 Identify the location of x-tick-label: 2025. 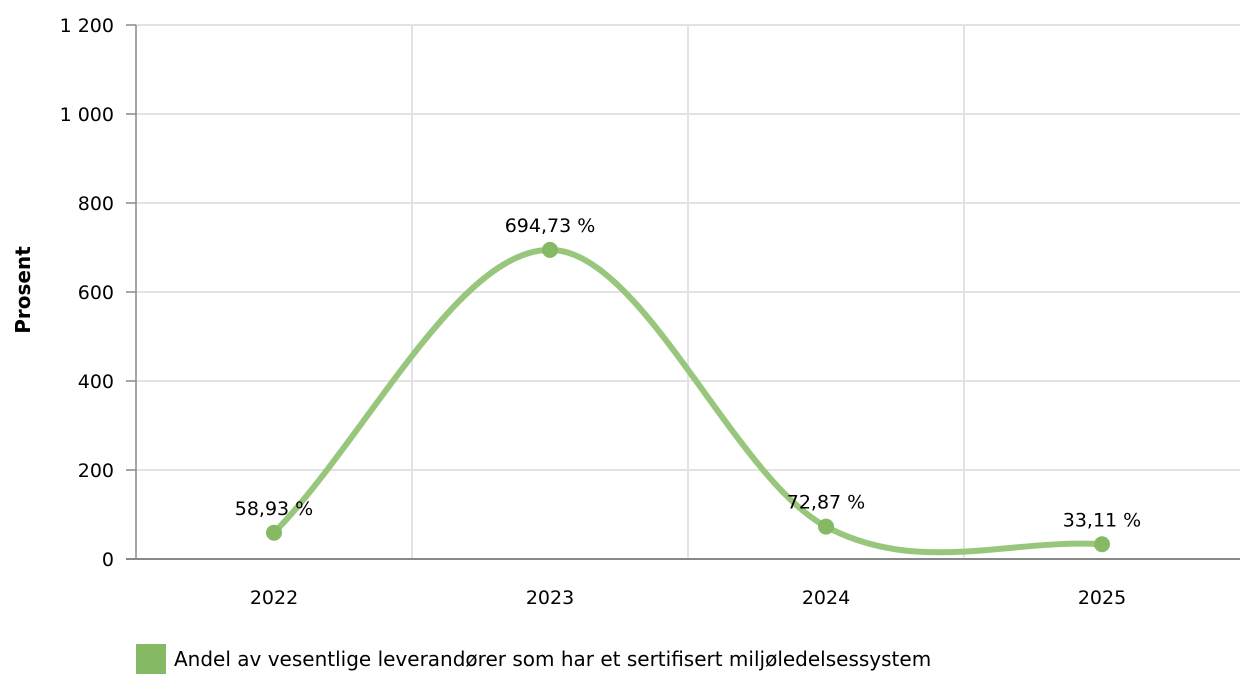
(1102, 598).